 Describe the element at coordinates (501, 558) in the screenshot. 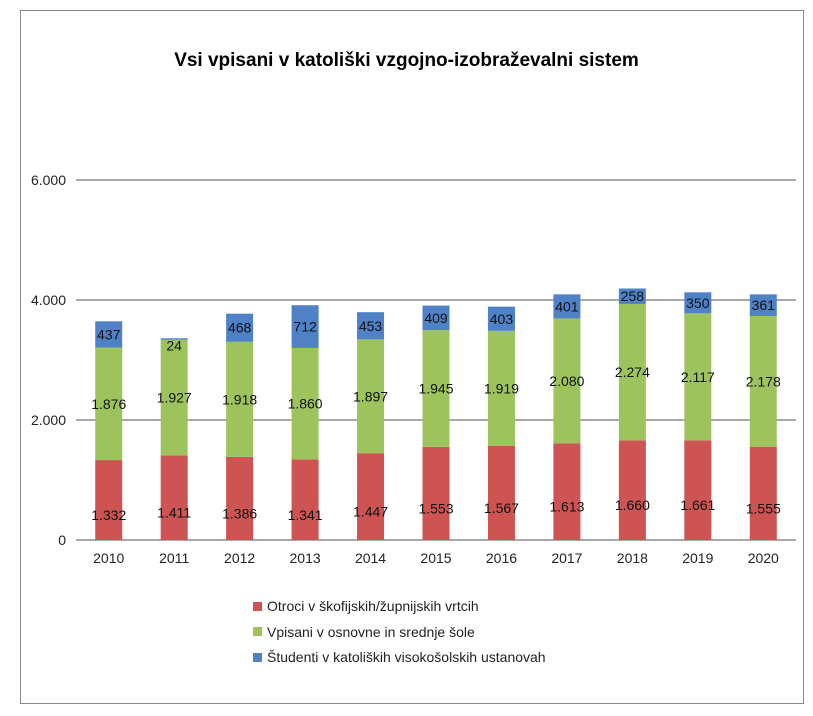

I see `x-tick-label: 2016` at that location.